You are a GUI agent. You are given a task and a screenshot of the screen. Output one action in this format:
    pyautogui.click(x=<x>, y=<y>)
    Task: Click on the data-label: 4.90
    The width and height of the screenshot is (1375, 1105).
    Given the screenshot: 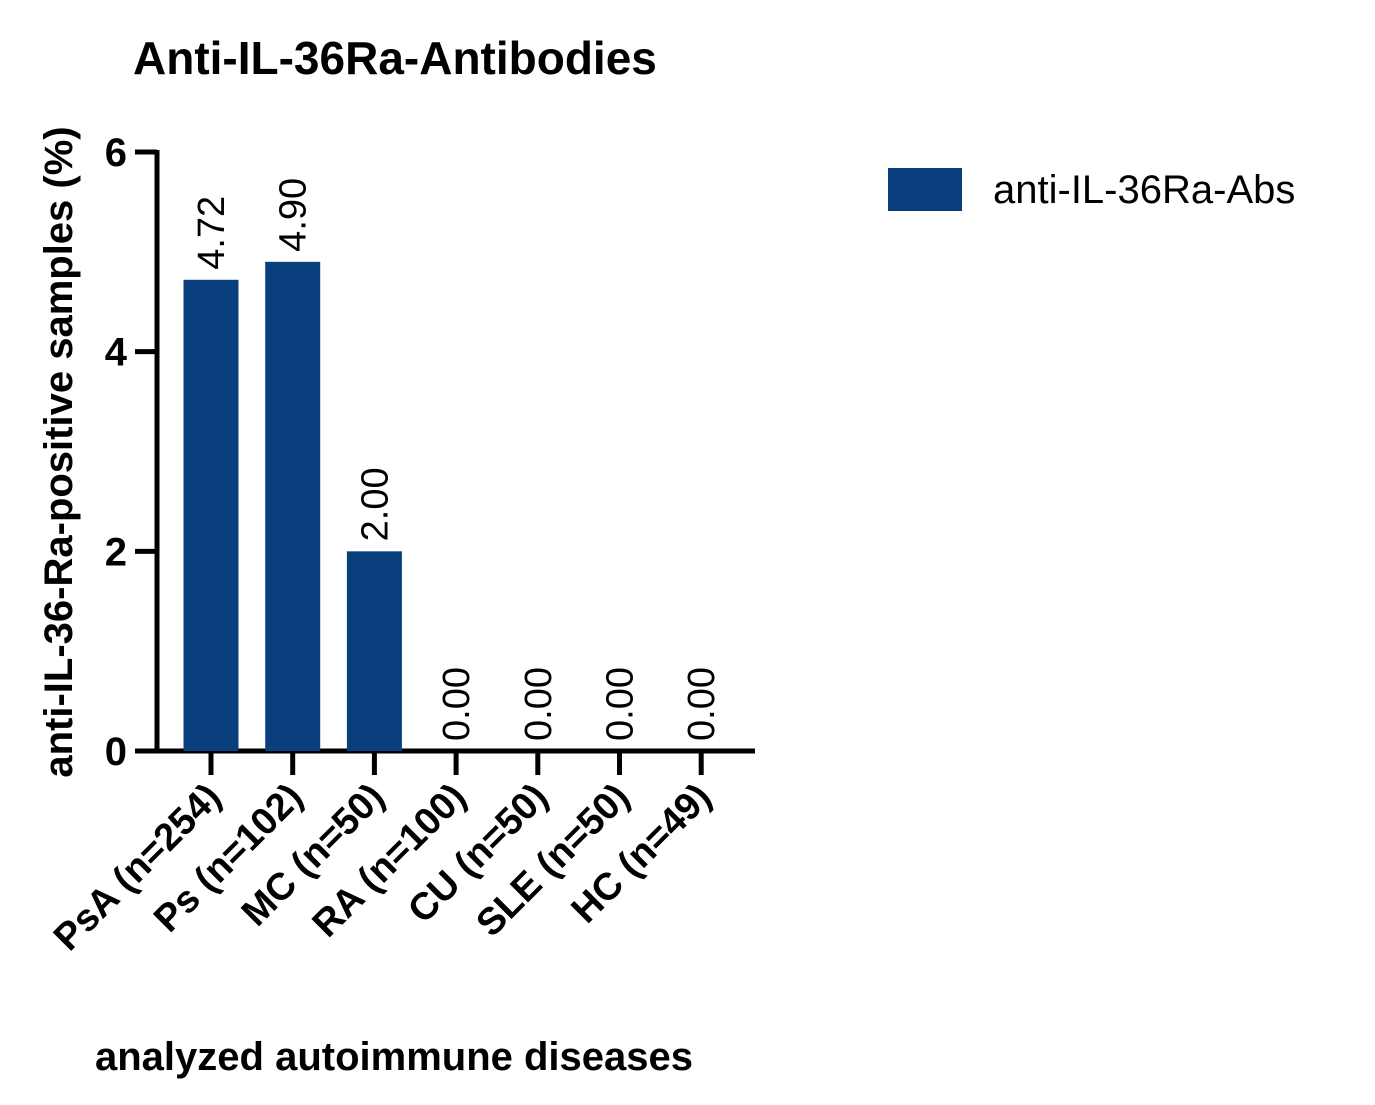 What is the action you would take?
    pyautogui.click(x=294, y=215)
    